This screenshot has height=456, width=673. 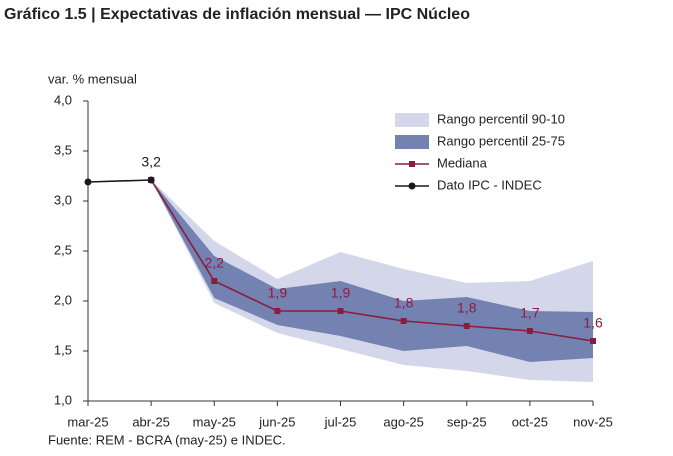 What do you see at coordinates (530, 421) in the screenshot?
I see `x-tick-label: oct-25` at bounding box center [530, 421].